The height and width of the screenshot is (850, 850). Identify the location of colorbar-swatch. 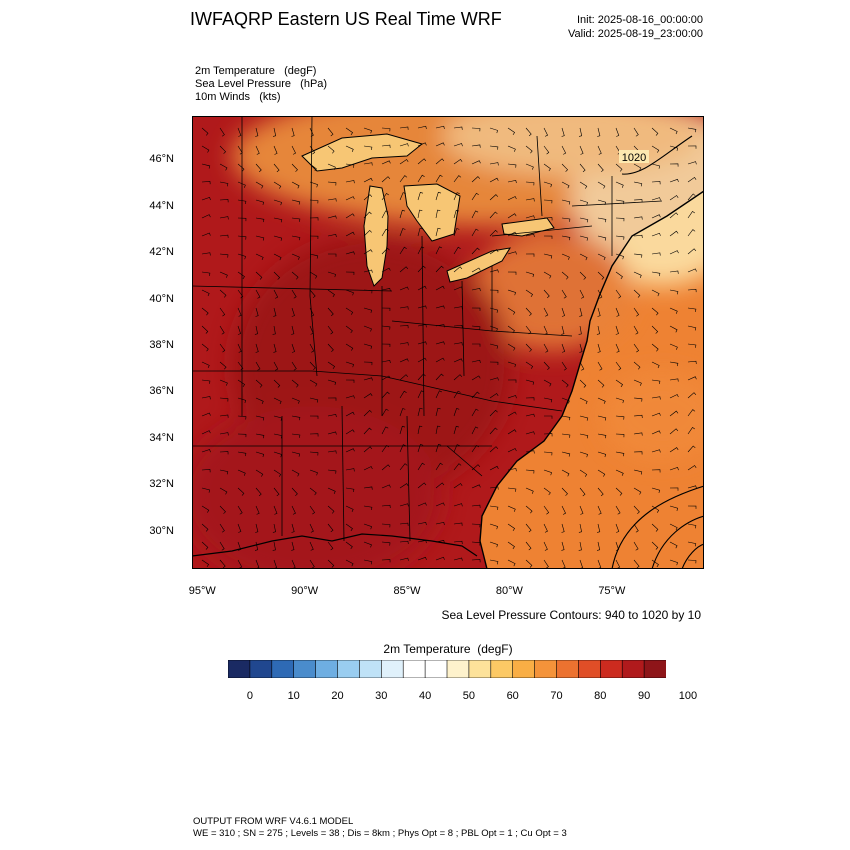
(436, 669).